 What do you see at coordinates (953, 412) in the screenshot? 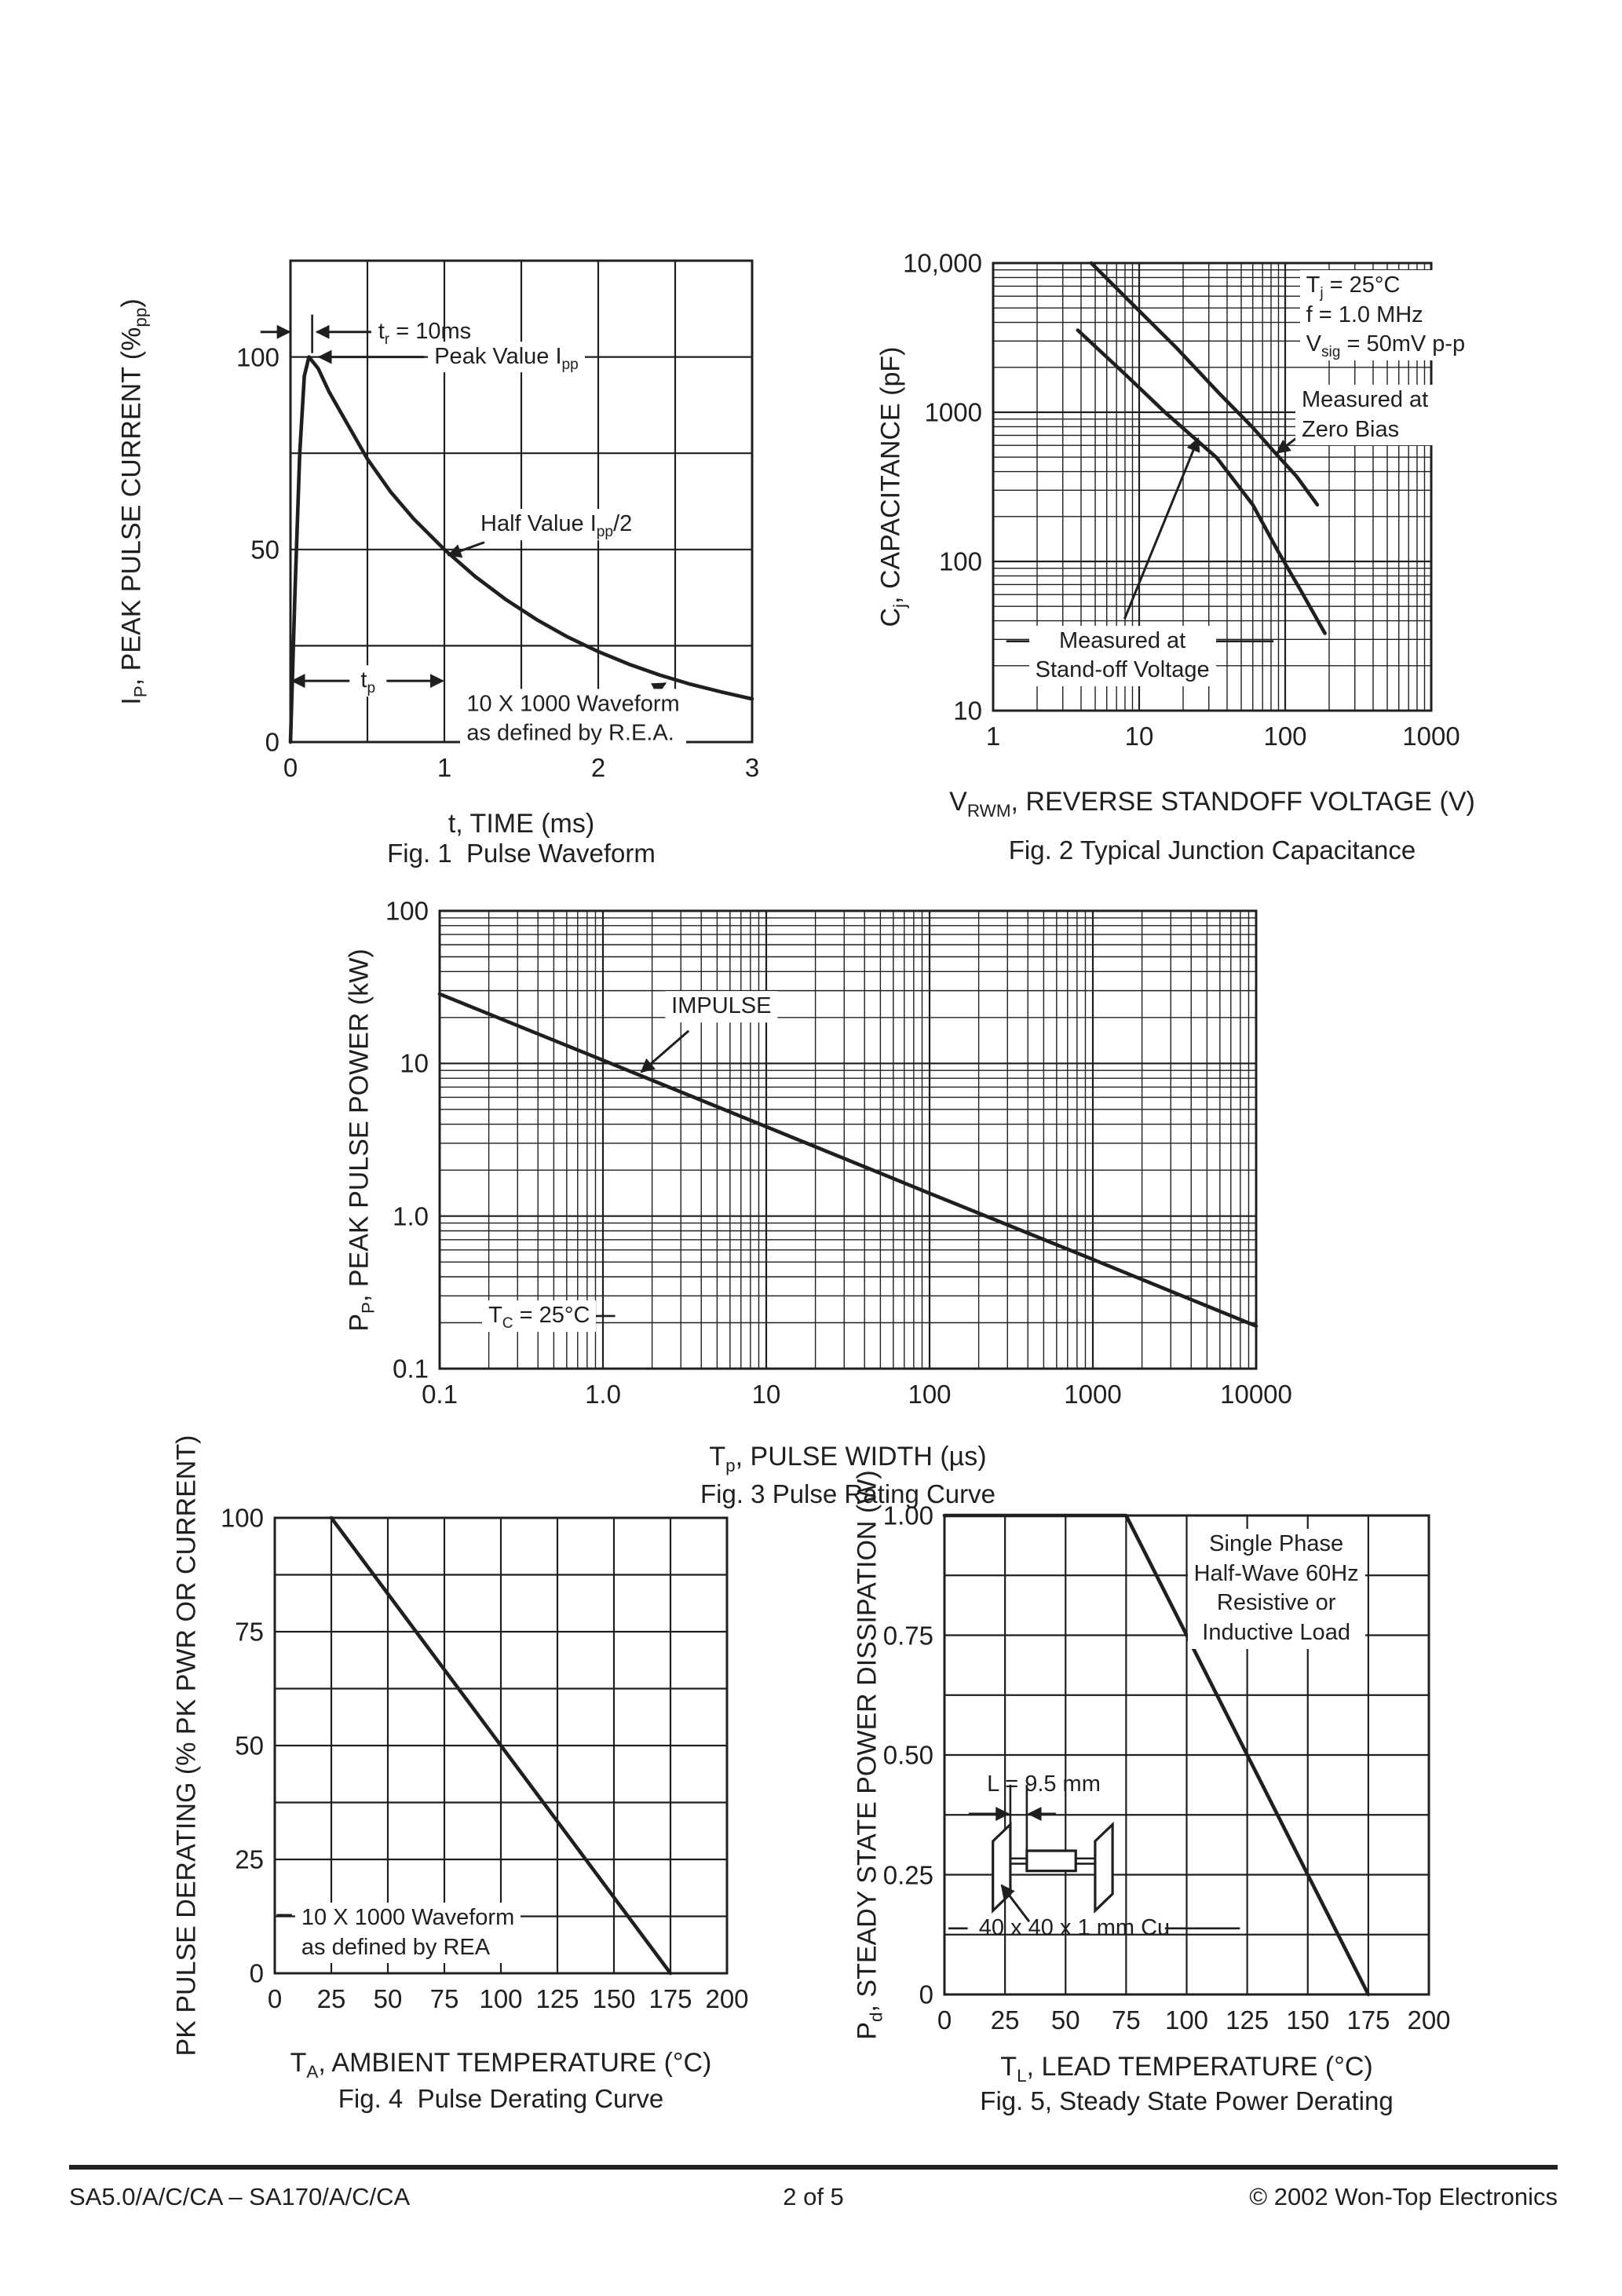
I see `fig2-y-tick-2: 1000` at bounding box center [953, 412].